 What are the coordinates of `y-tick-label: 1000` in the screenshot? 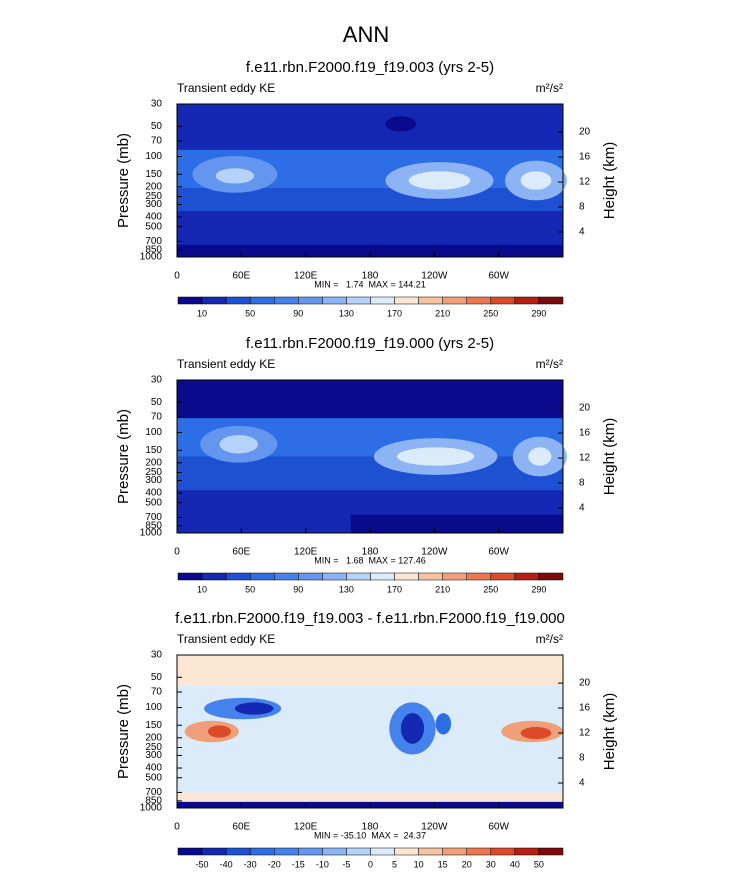 It's located at (151, 257).